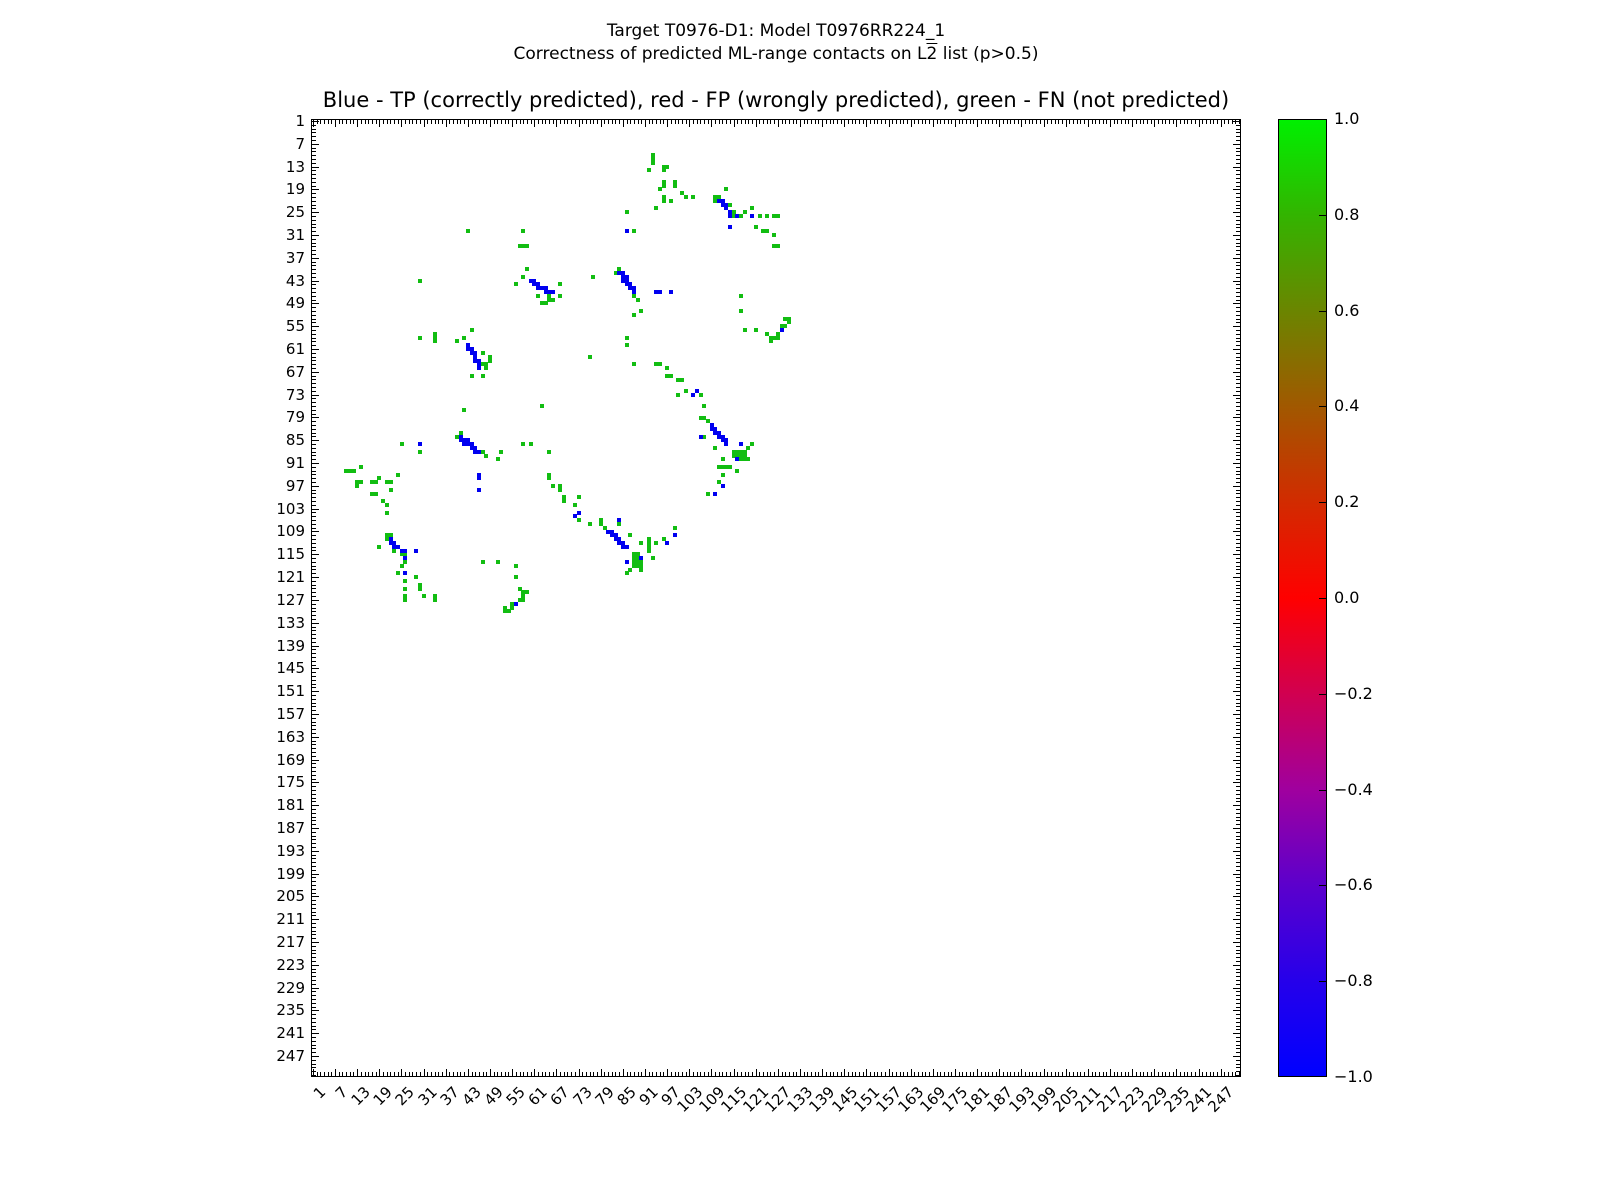 This screenshot has height=1200, width=1600. Describe the element at coordinates (1347, 597) in the screenshot. I see `colorbar-tick-label: 0.0` at that location.